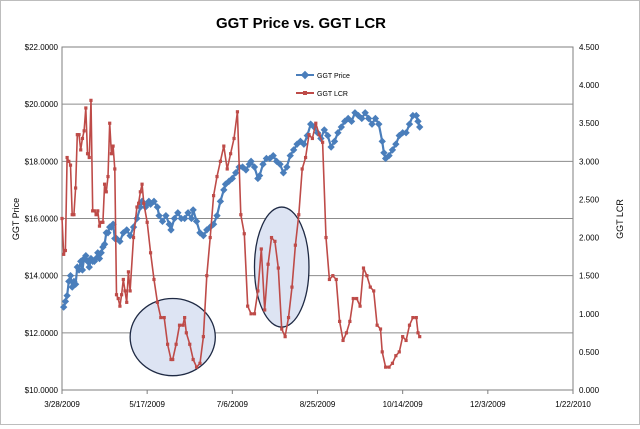 This screenshot has width=640, height=429. I want to click on left-tick-label: $10.0000, so click(42, 390).